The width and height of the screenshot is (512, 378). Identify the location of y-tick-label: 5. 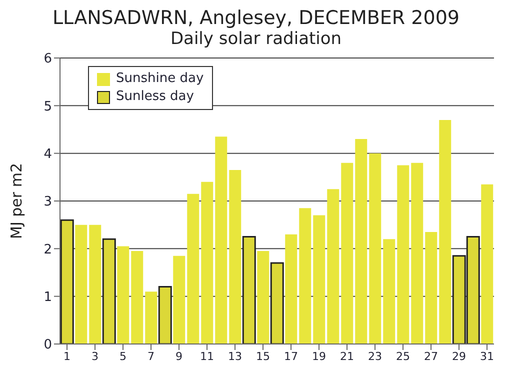
(48, 106).